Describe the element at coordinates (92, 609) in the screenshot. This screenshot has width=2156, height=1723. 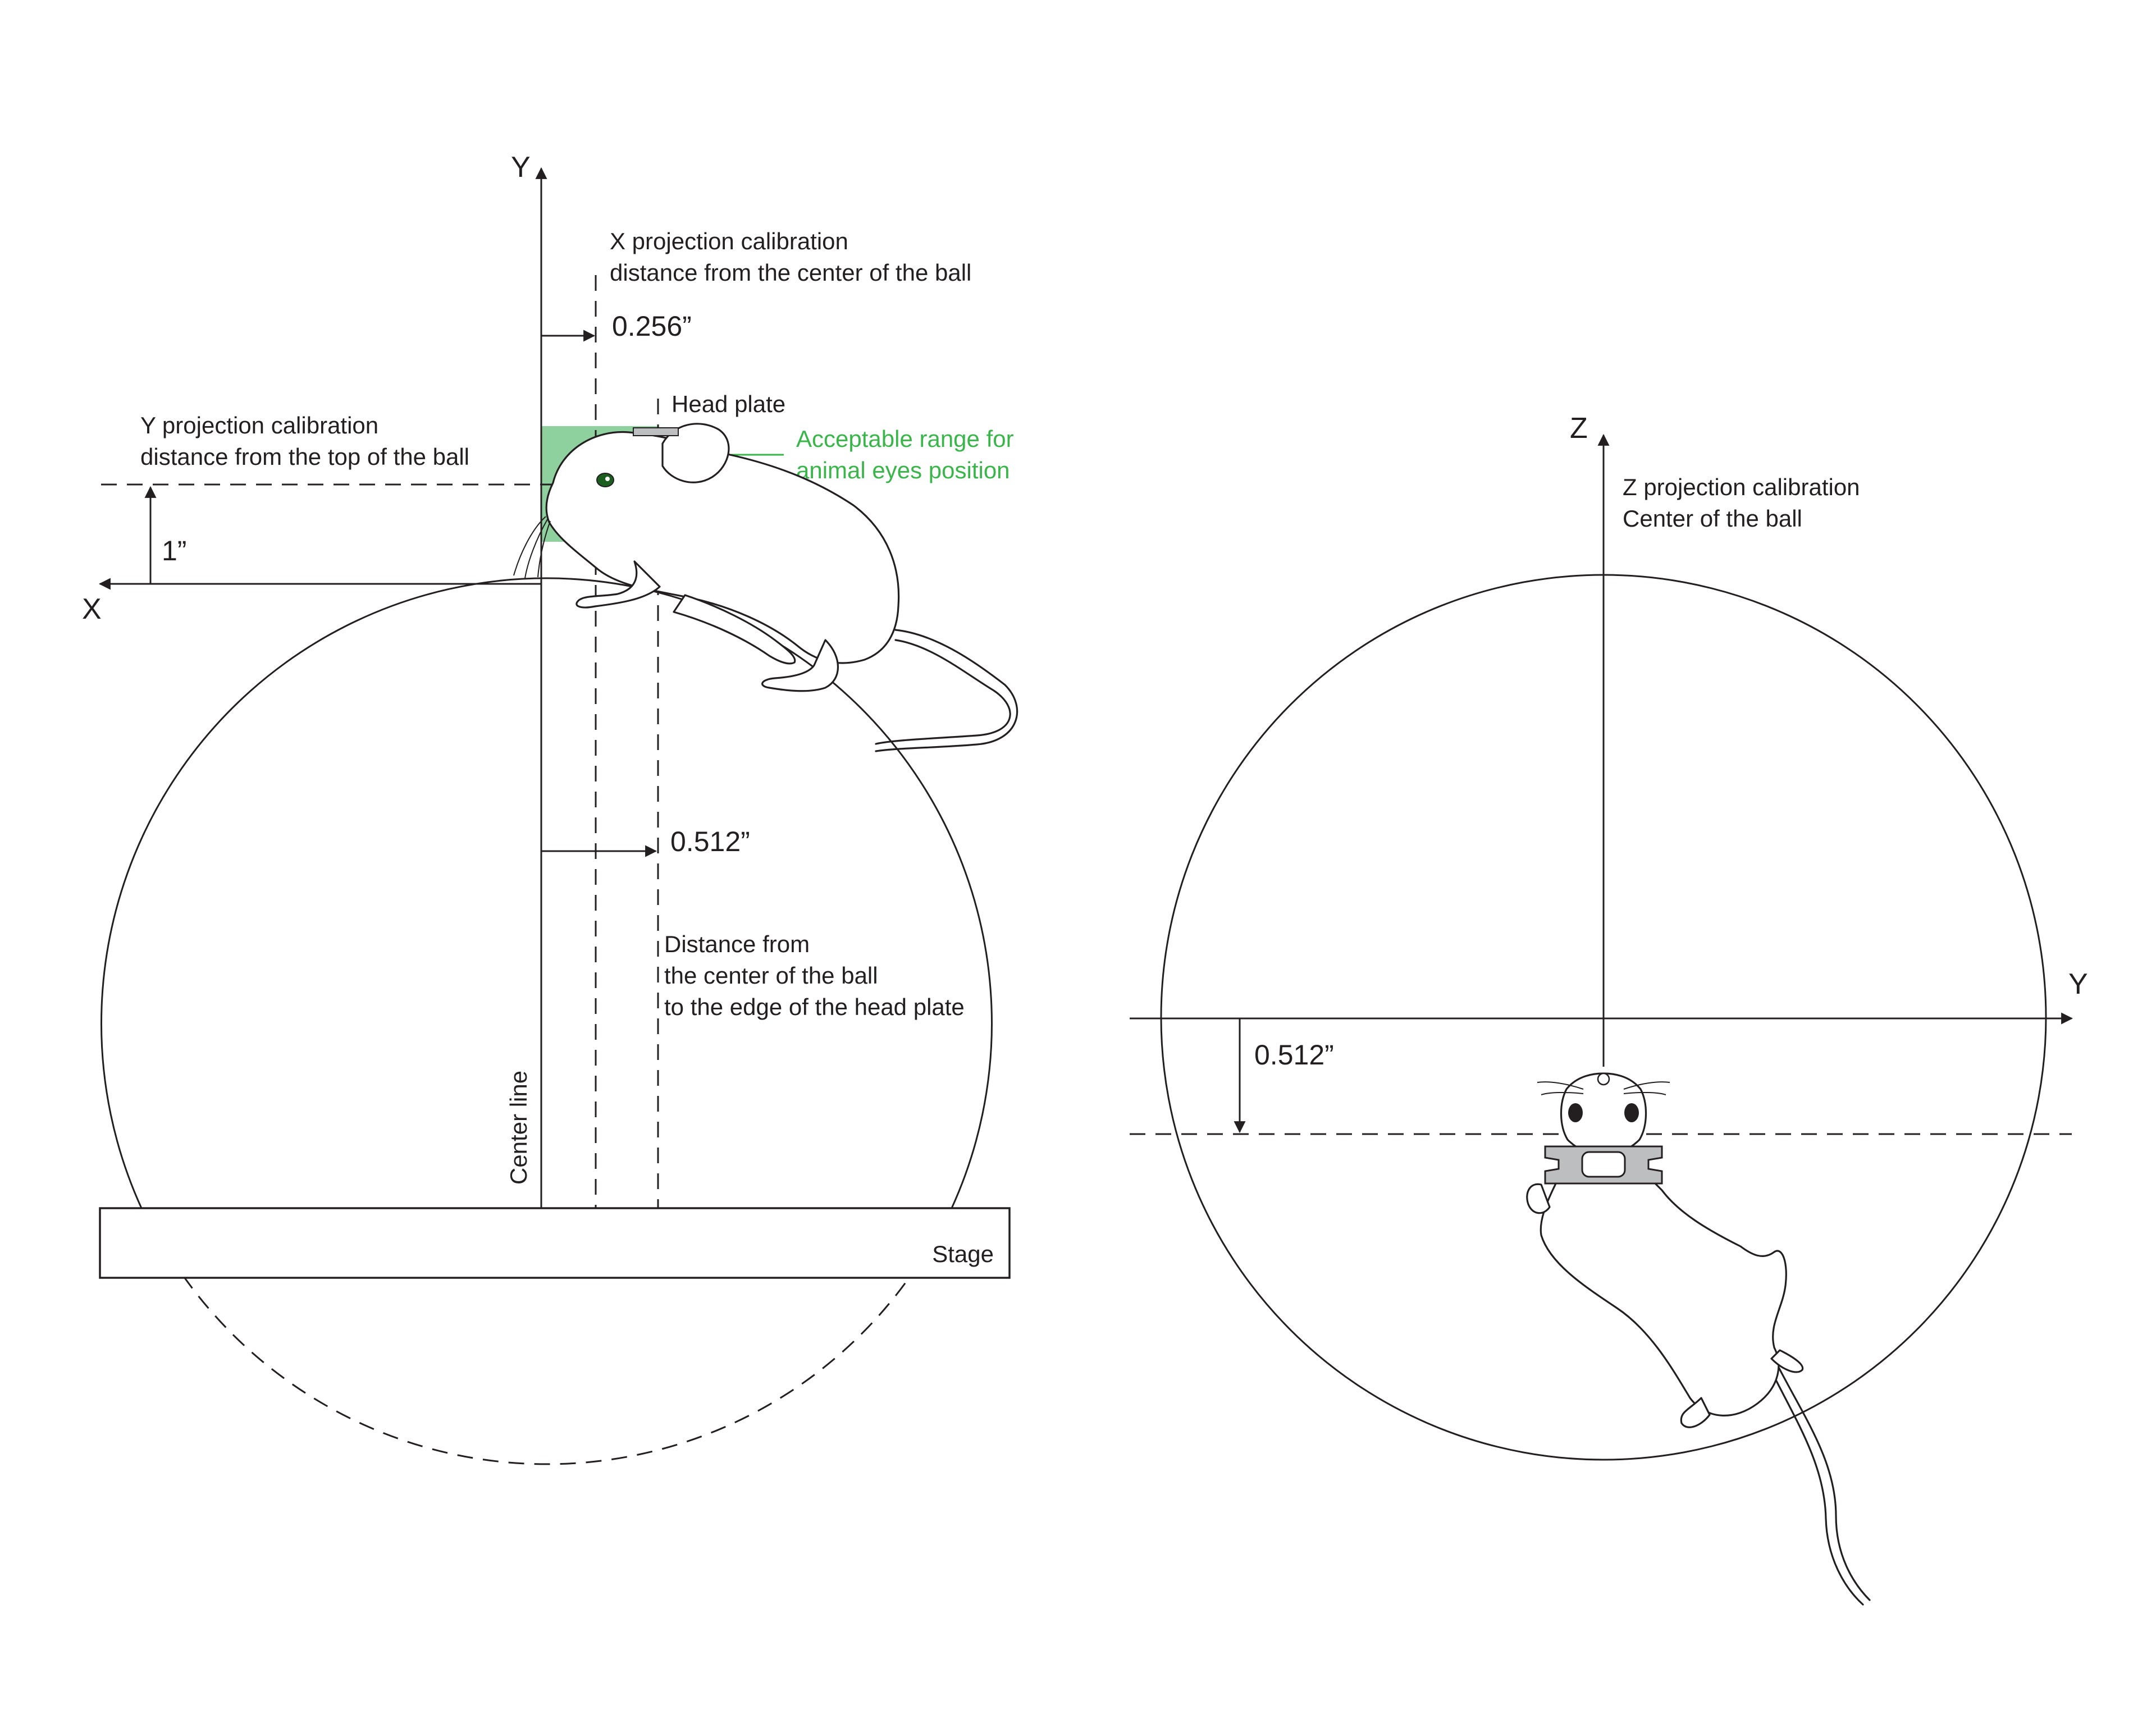
I see `x-axis-label: X` at that location.